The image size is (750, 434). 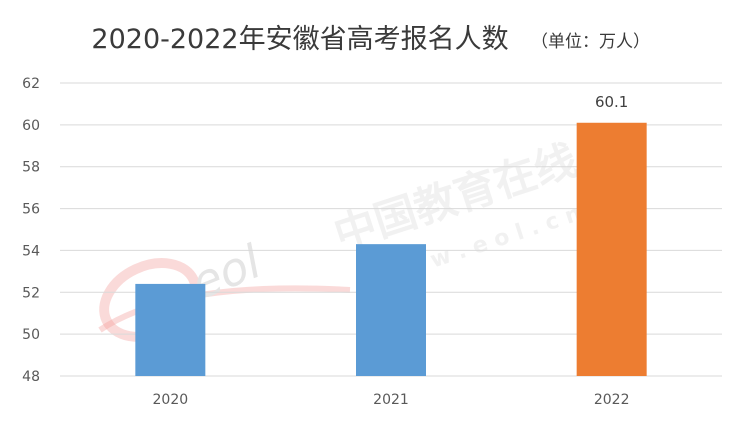 What do you see at coordinates (299, 39) in the screenshot?
I see `chart-title: 2020-2022年安徽省高考报名人数` at bounding box center [299, 39].